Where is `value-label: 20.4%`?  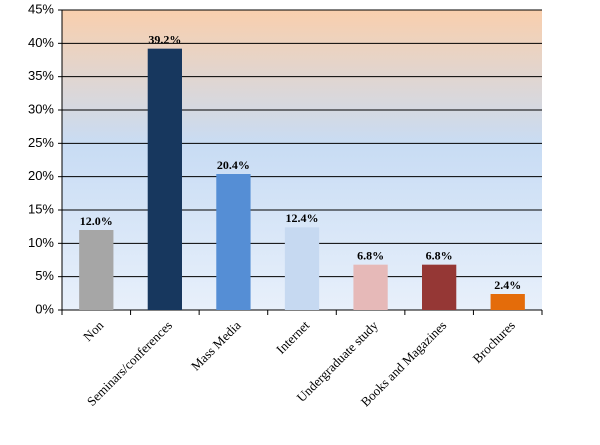
value-label: 20.4% is located at coordinates (233, 165).